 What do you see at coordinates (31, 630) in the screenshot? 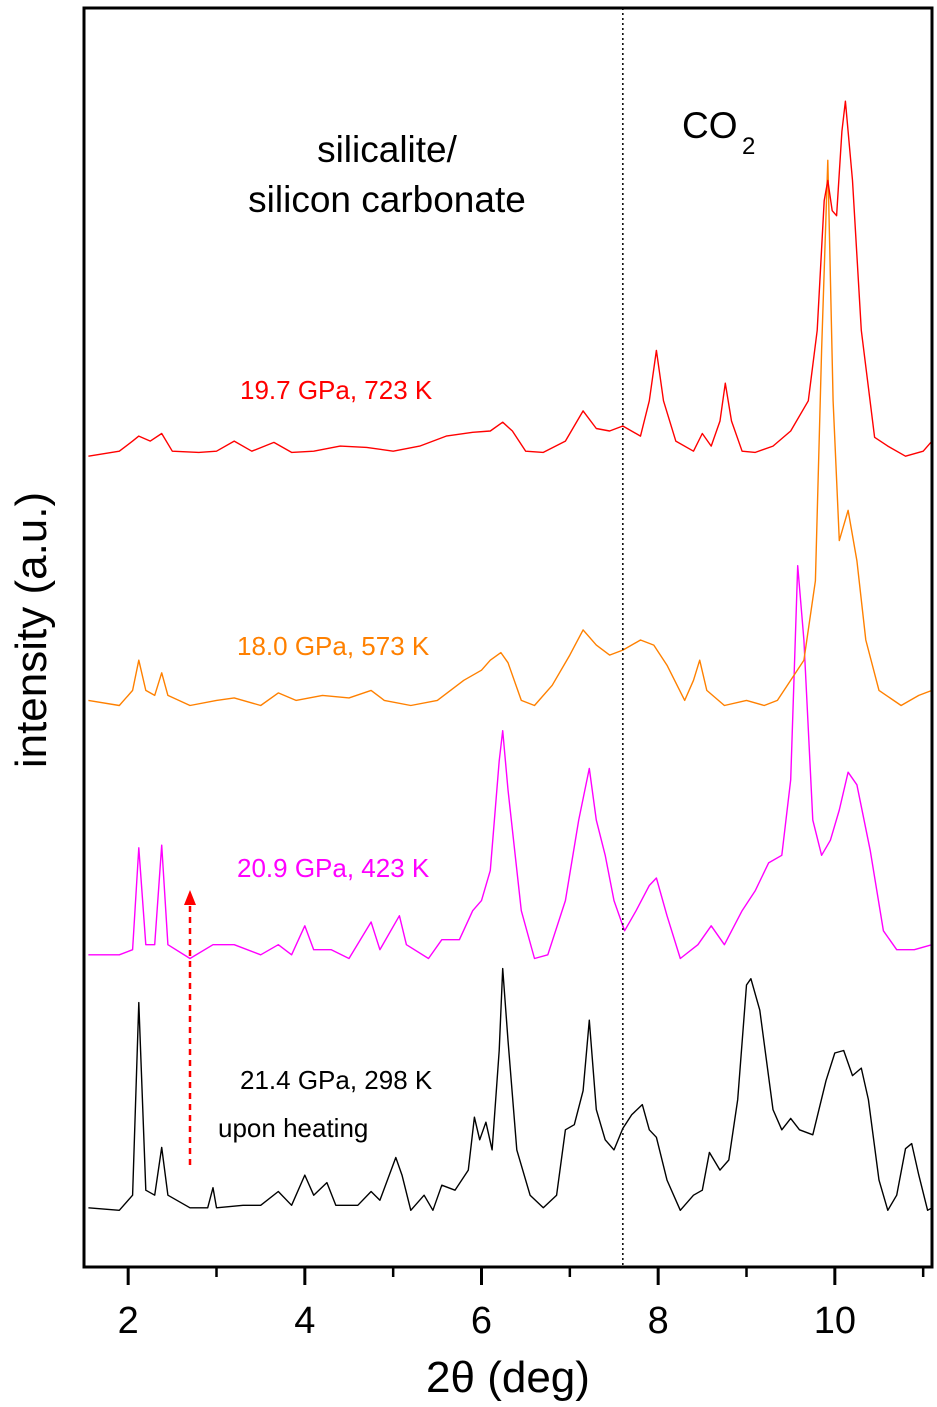
I see `y-axis-title: intensity (a.u.)` at bounding box center [31, 630].